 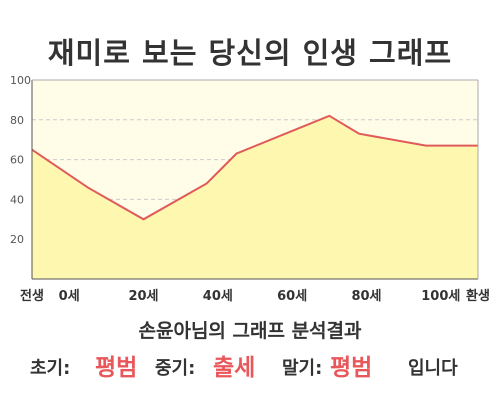 I want to click on early-label: 초기:, so click(x=50, y=368).